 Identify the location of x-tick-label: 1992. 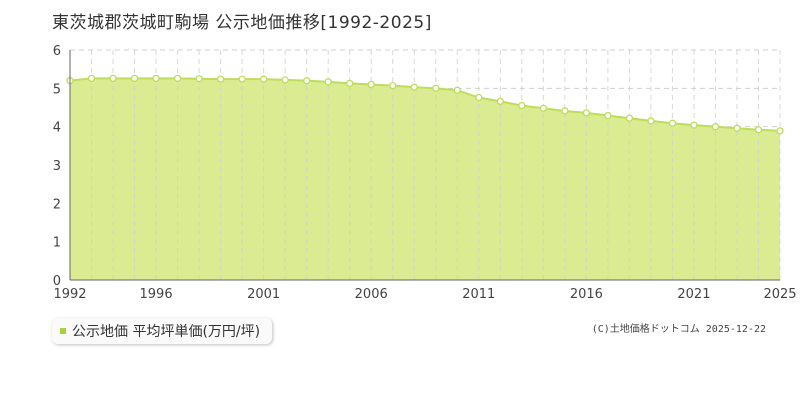
(69, 294).